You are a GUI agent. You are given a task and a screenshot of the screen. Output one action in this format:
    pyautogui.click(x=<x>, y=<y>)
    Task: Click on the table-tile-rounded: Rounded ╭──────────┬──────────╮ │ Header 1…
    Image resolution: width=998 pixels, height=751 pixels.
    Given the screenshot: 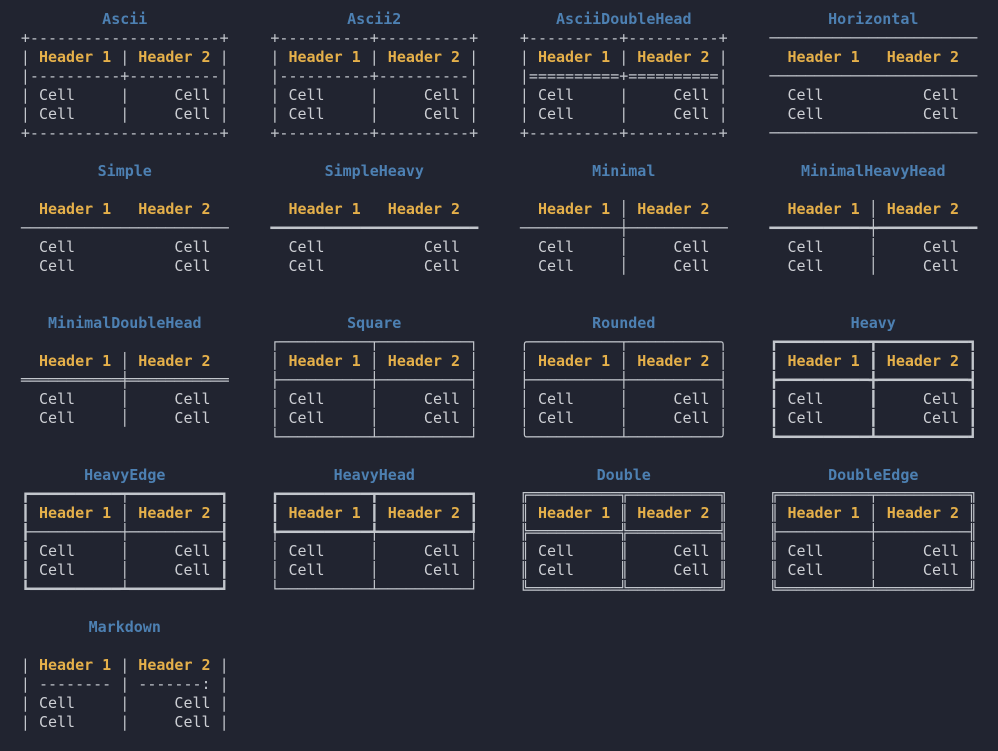 What is the action you would take?
    pyautogui.click(x=624, y=390)
    